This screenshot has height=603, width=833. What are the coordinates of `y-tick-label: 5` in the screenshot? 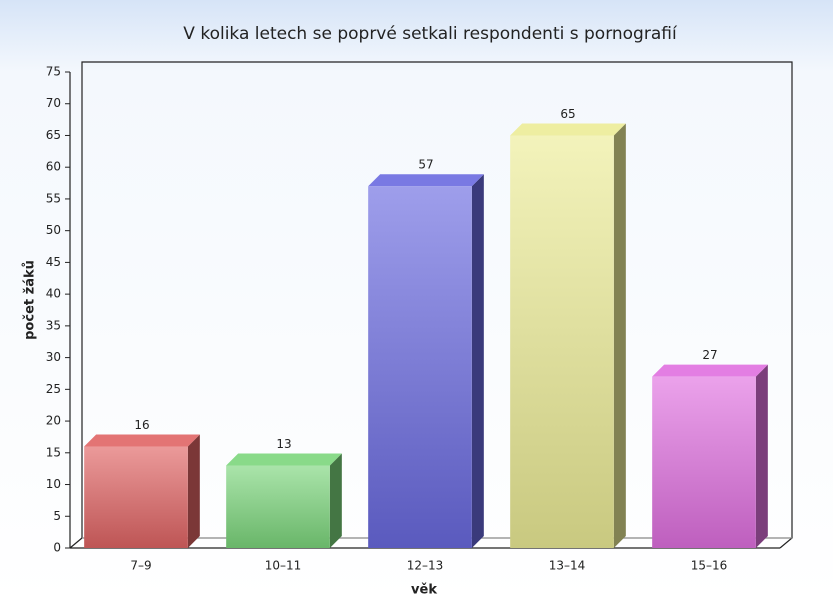 It's located at (57, 516).